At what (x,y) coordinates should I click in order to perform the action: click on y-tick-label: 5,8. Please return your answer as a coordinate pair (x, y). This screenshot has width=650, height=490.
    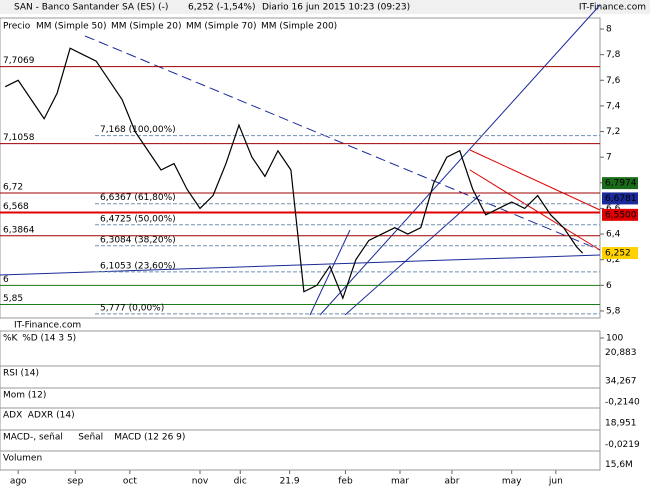
    Looking at the image, I should click on (613, 311).